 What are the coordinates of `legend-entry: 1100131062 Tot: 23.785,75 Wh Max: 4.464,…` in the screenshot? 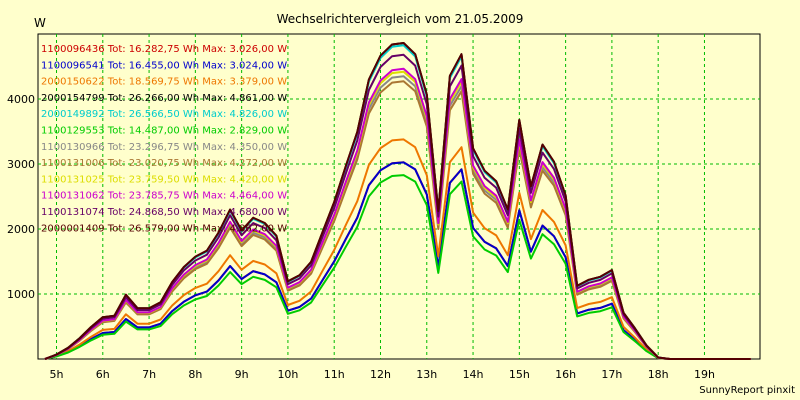 It's located at (164, 196).